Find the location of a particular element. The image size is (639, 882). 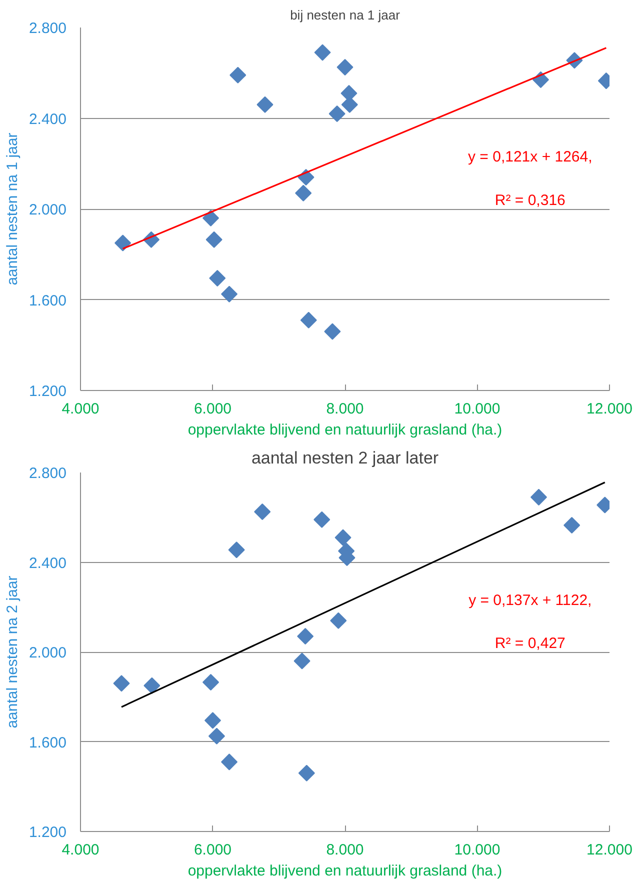

y-axis-title: aantal nesten na 2 jaar is located at coordinates (12, 652).